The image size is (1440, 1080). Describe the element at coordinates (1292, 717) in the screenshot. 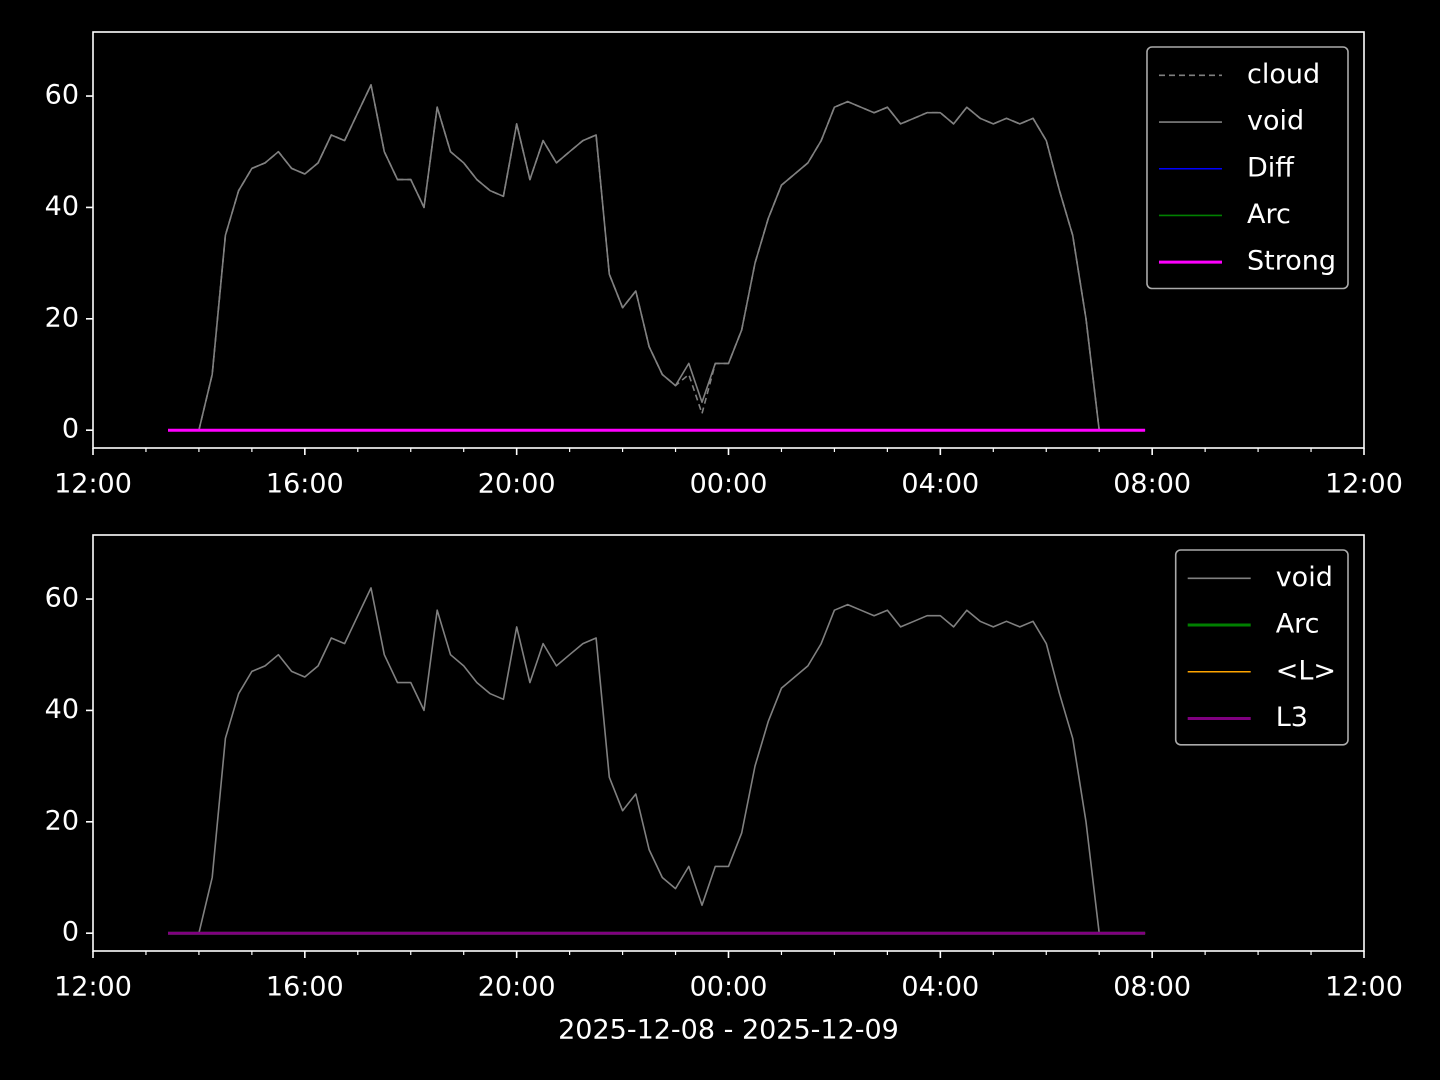

I see `legend-label: L3` at that location.